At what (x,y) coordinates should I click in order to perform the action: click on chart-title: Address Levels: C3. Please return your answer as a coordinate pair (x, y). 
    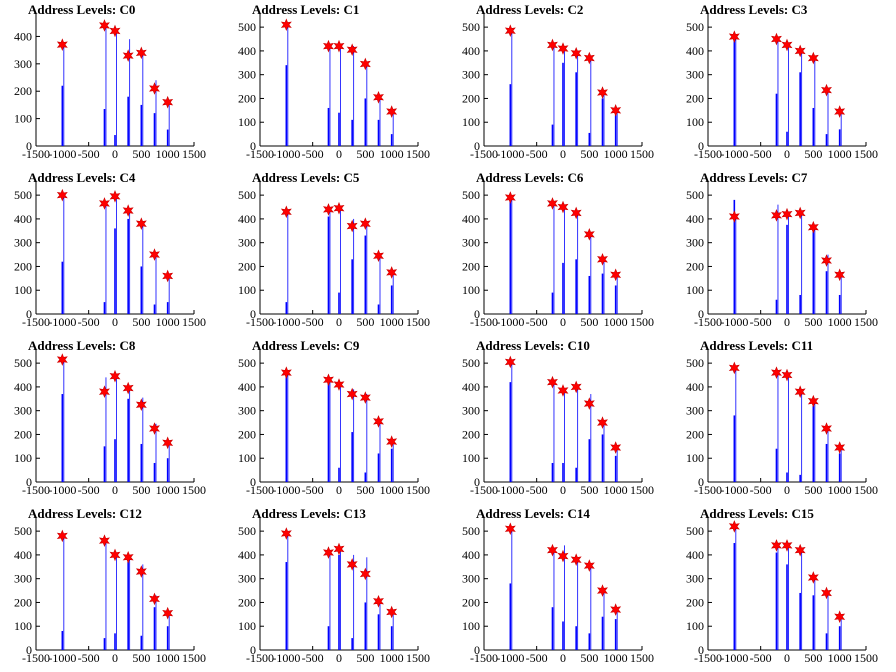
    Looking at the image, I should click on (754, 9).